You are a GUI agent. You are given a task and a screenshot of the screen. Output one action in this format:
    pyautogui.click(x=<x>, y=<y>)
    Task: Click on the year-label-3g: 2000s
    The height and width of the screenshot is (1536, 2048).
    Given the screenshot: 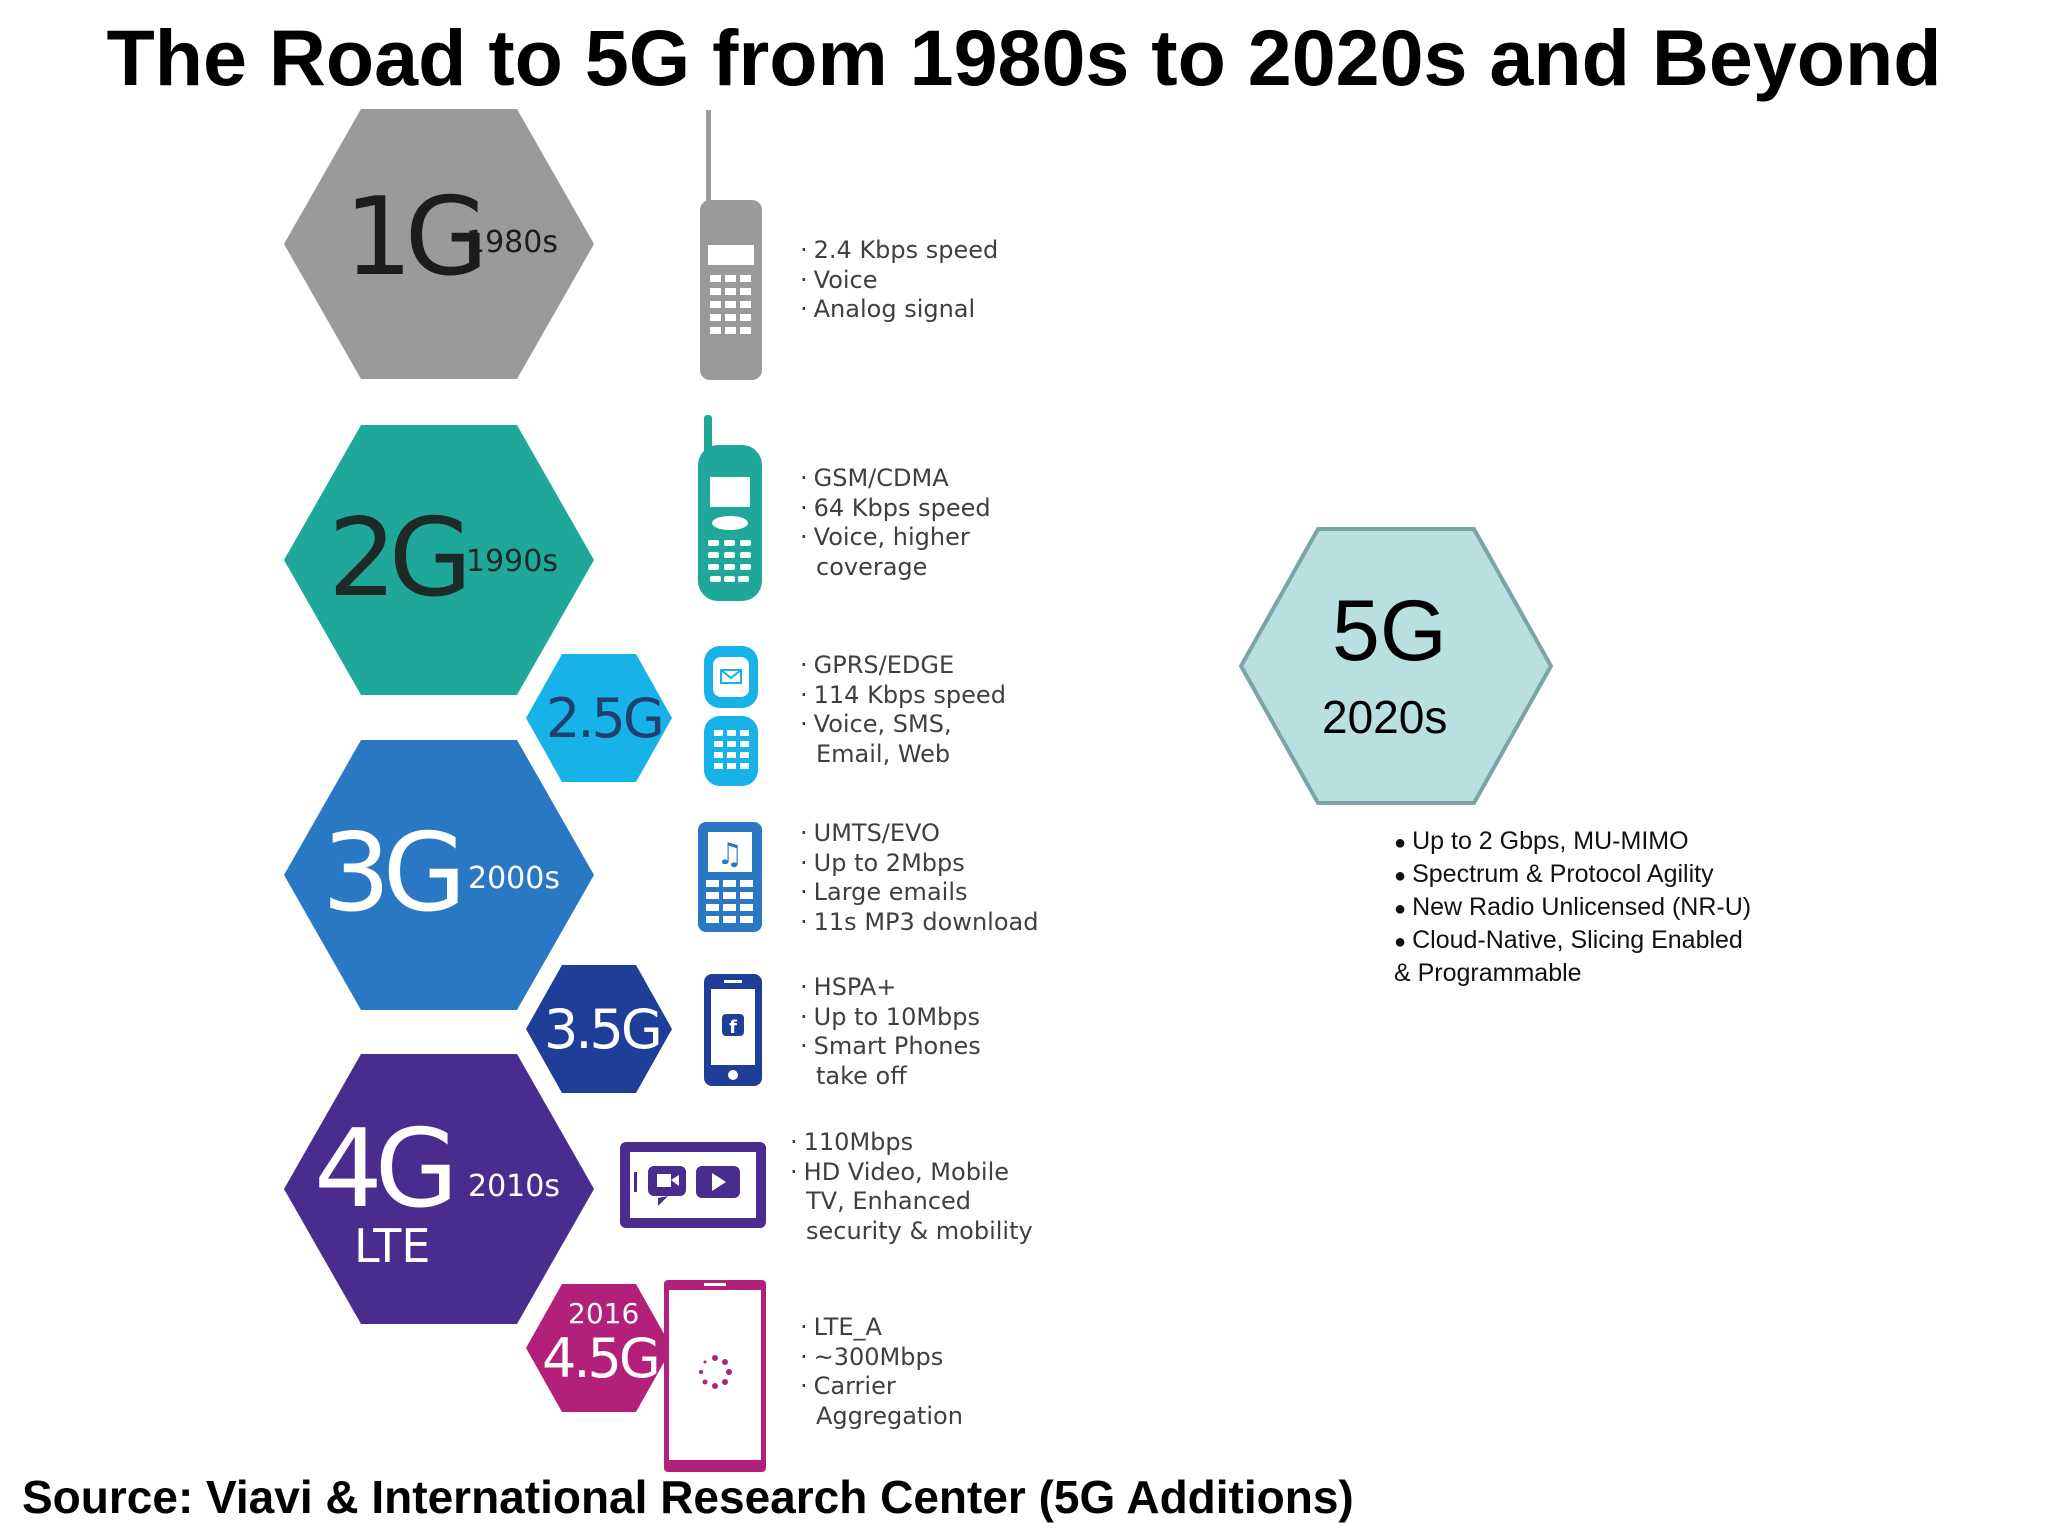 What is the action you would take?
    pyautogui.click(x=514, y=878)
    